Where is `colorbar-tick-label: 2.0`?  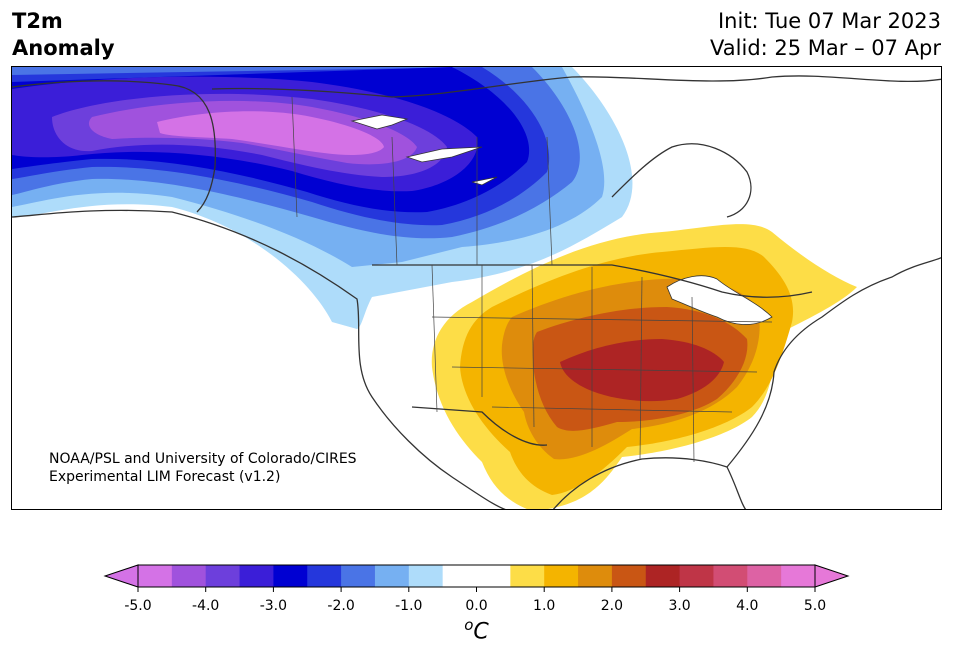
colorbar-tick-label: 2.0 is located at coordinates (612, 606).